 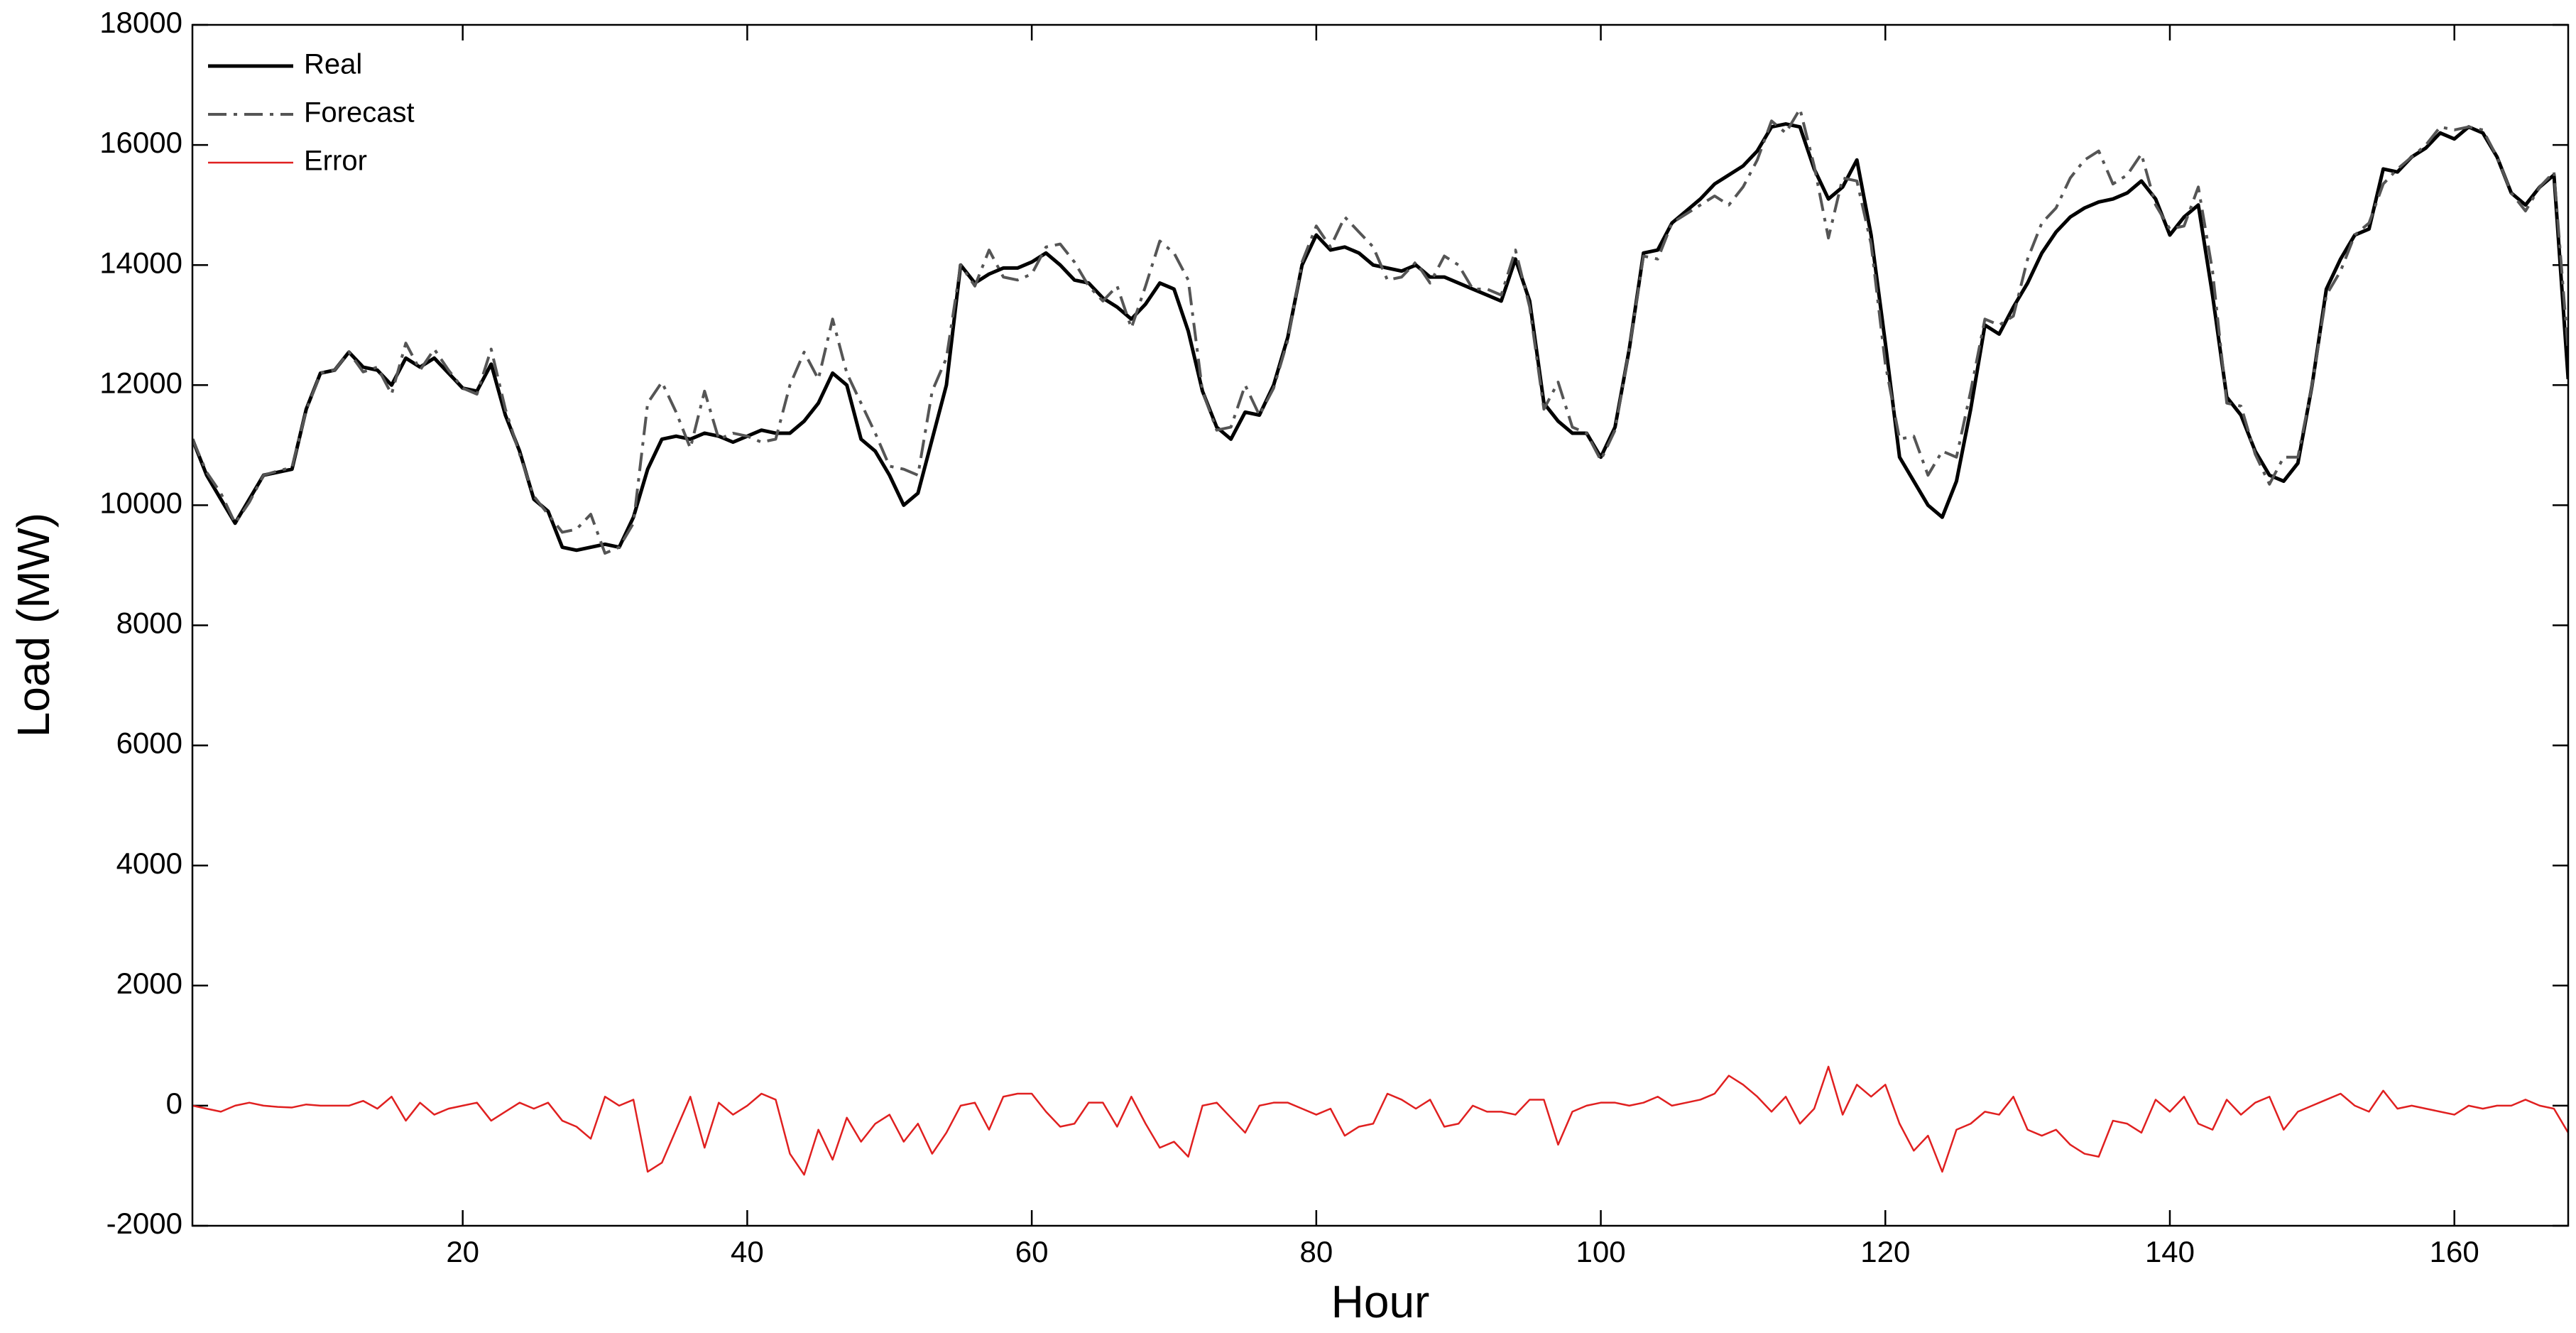 I want to click on x-tick-label: 160, so click(x=2454, y=1251).